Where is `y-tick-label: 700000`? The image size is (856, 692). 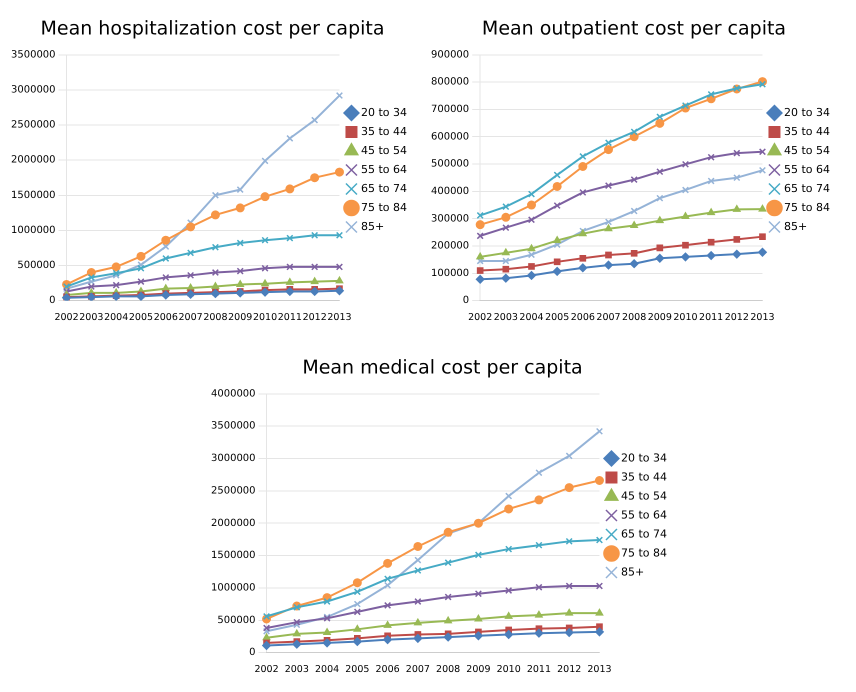
y-tick-label: 700000 is located at coordinates (450, 110).